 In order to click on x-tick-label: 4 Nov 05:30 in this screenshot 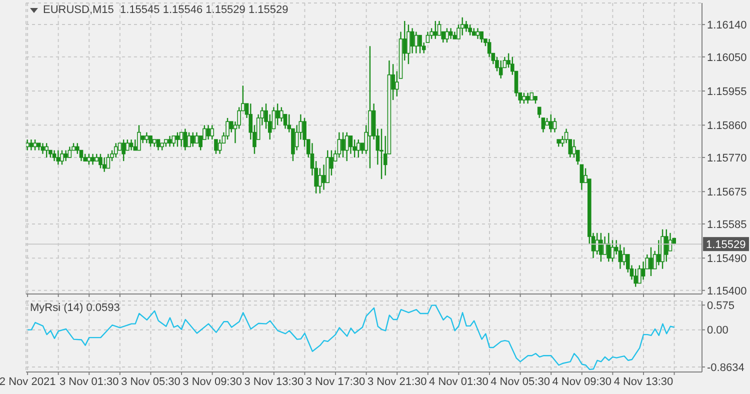, I will do `click(520, 382)`.